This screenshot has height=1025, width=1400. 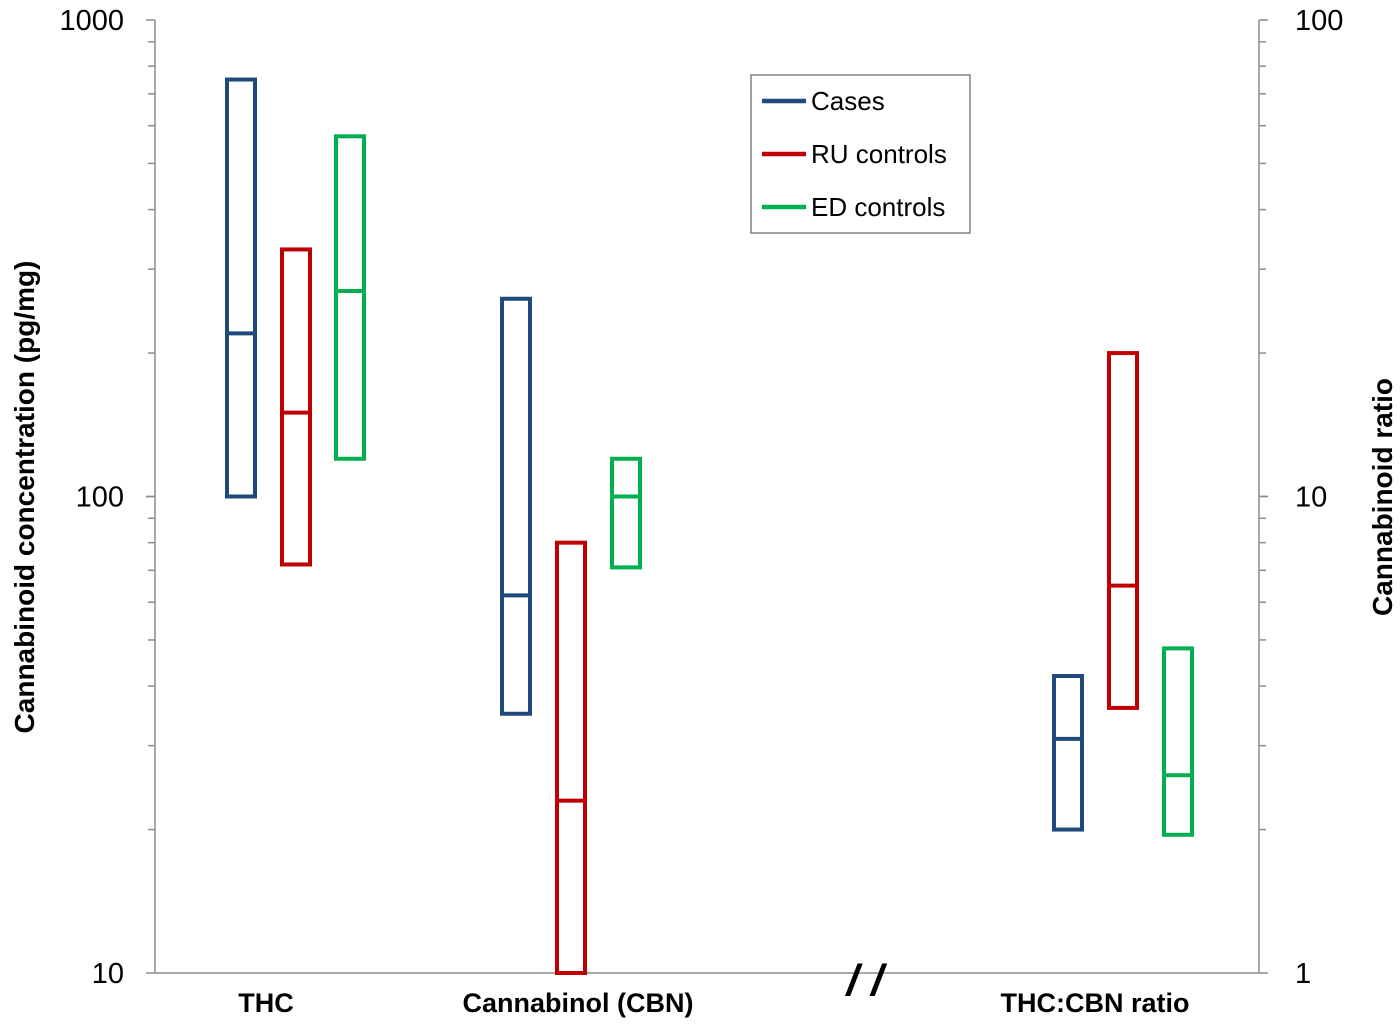 I want to click on right-axis: 100 10 1, so click(x=1300, y=497).